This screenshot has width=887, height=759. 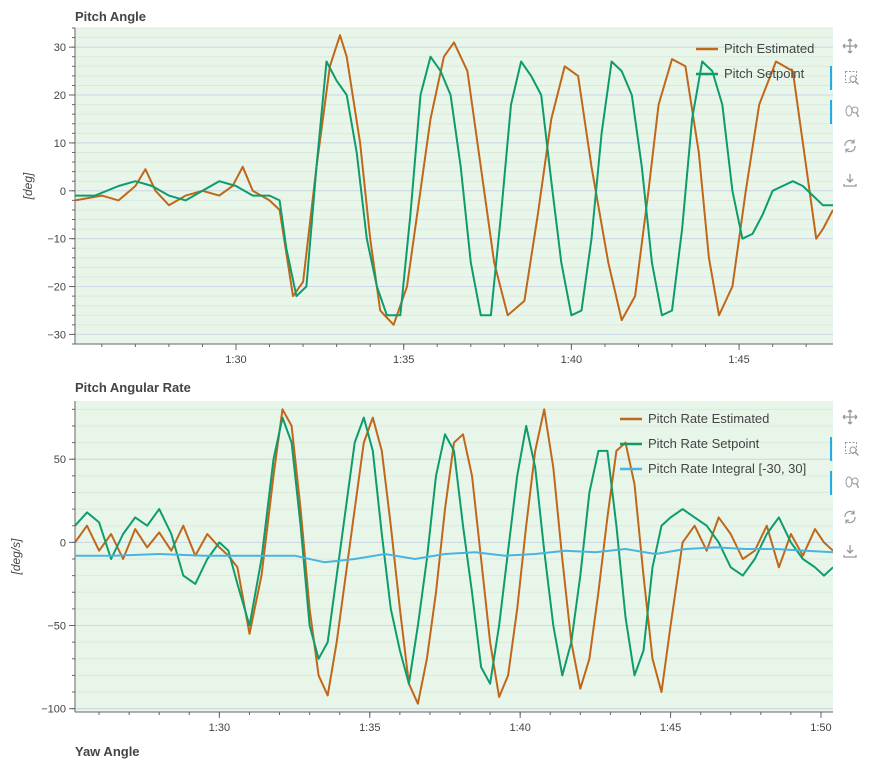 What do you see at coordinates (764, 73) in the screenshot?
I see `legend-label: Pitch Setpoint` at bounding box center [764, 73].